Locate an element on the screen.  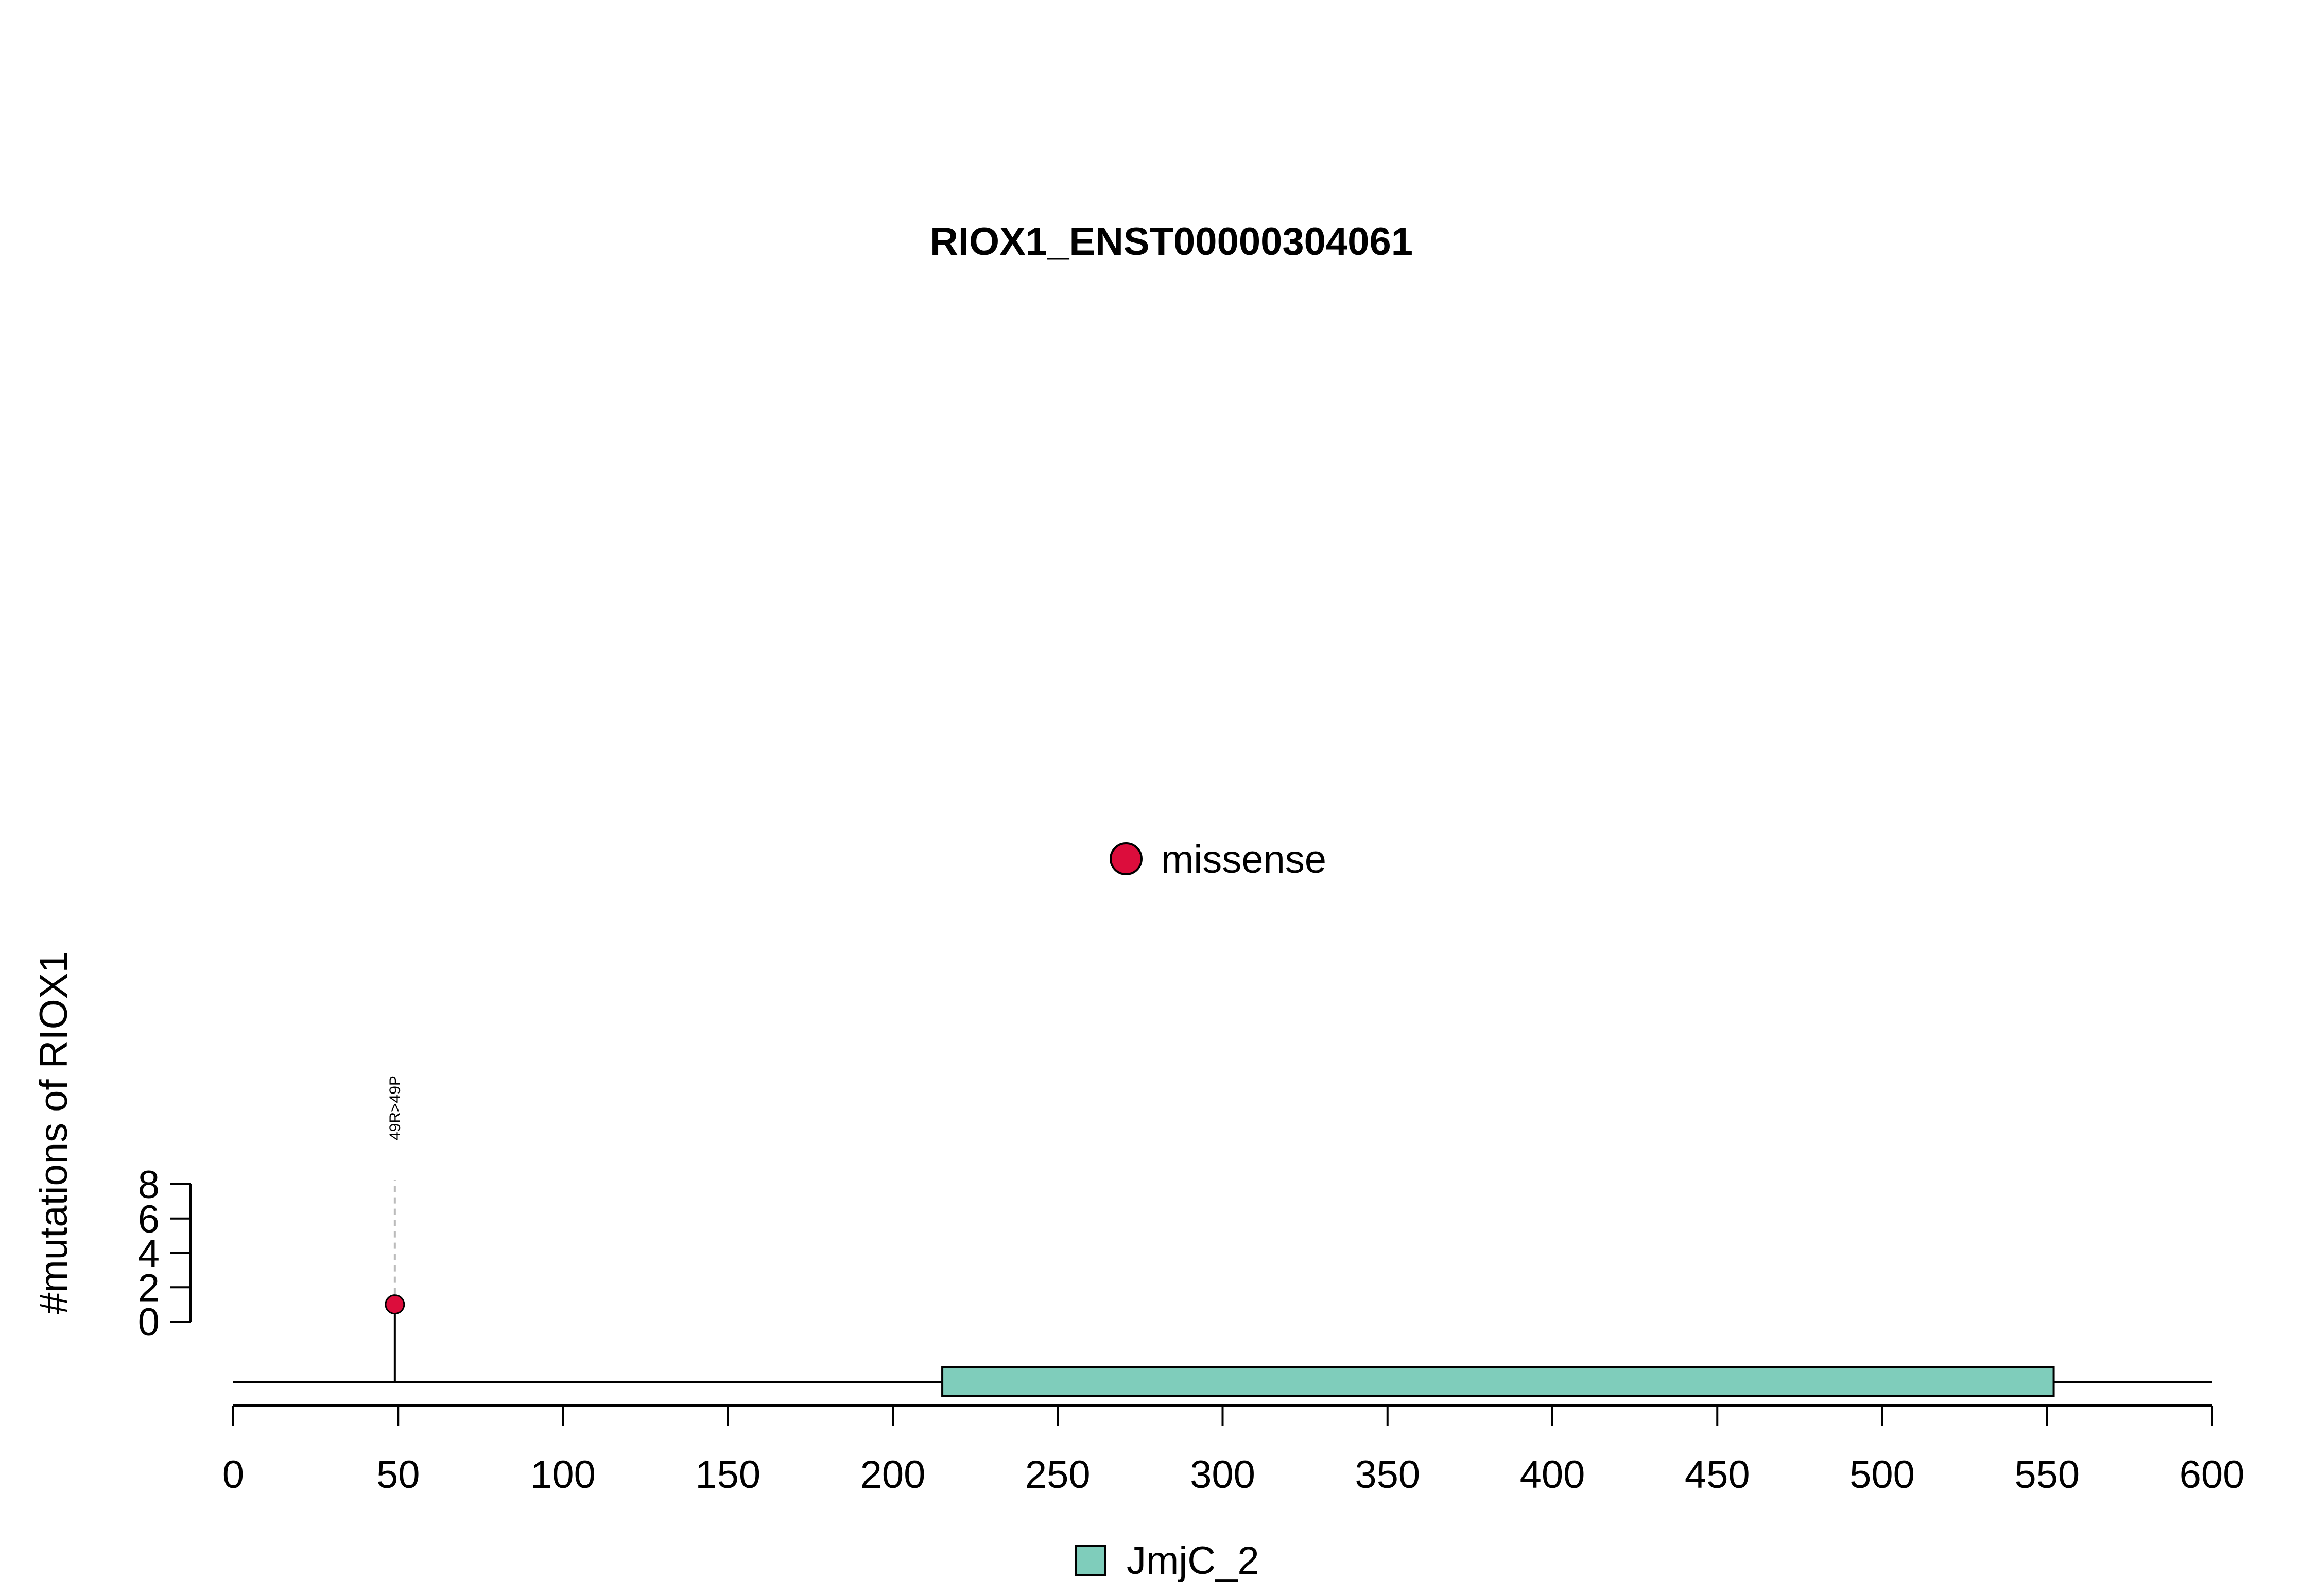
mutation-lollipops: 49R>49P is located at coordinates (395, 1229).